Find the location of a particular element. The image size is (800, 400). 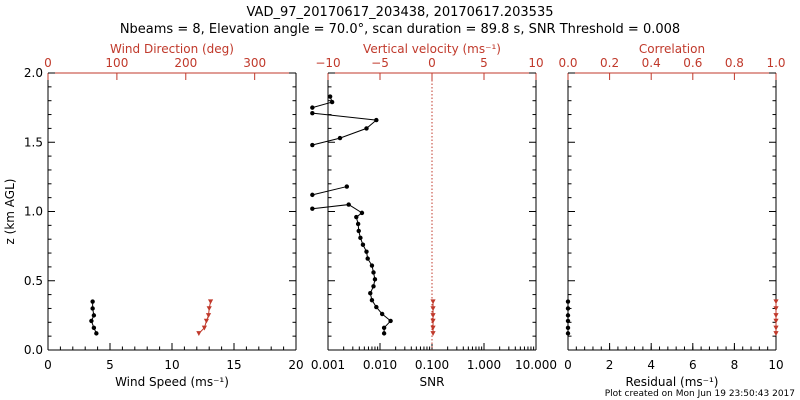

snr-snr-line is located at coordinates (329, 191).